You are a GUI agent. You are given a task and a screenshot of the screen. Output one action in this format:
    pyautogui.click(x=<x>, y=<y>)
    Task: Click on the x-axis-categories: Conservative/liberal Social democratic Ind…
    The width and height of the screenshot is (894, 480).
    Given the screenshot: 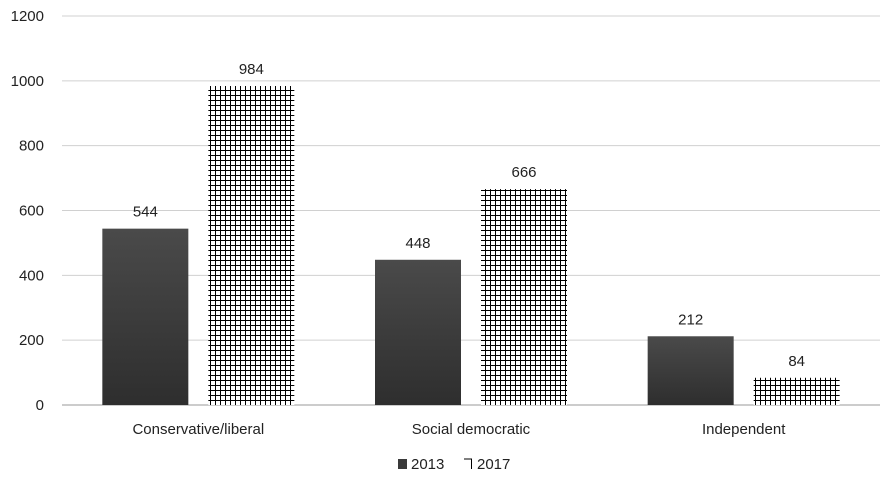 What is the action you would take?
    pyautogui.click(x=459, y=429)
    